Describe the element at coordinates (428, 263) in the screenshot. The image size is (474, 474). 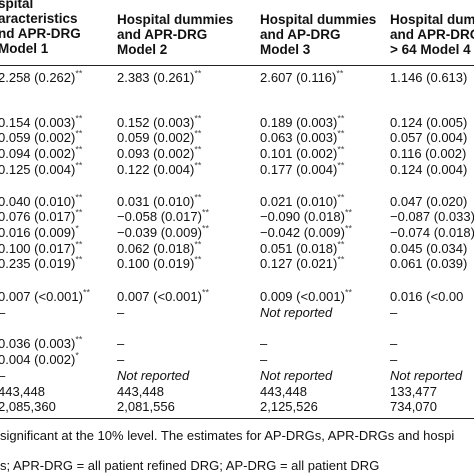
I see `cell-r10-c4: 0.061 (0.039)` at that location.